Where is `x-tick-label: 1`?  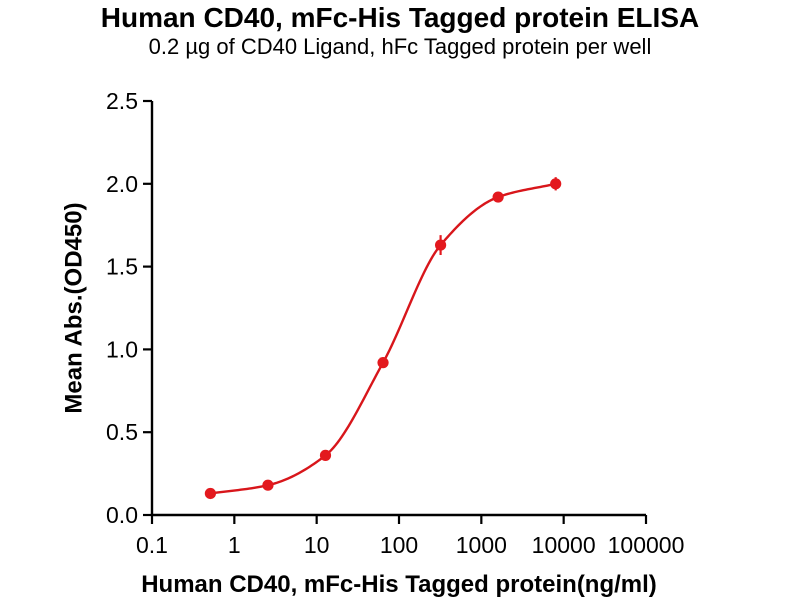
x-tick-label: 1 is located at coordinates (234, 545).